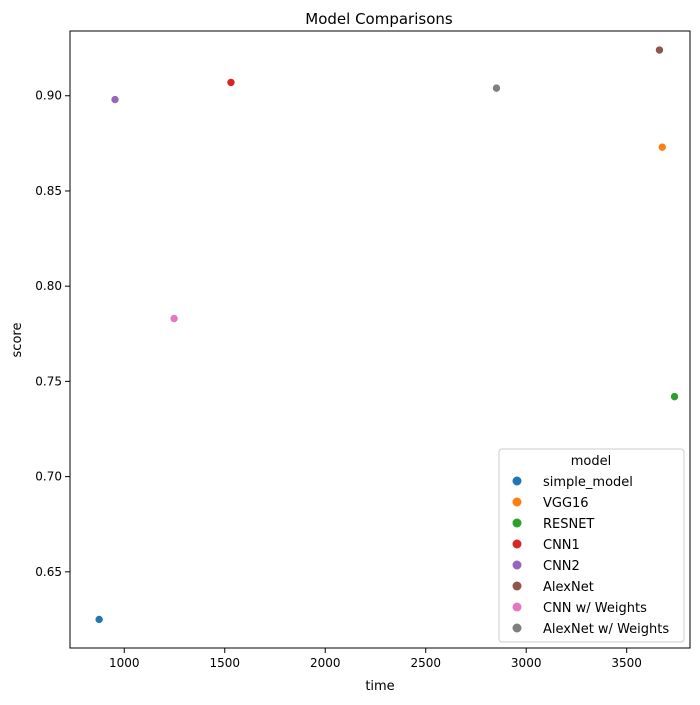  I want to click on legend-label: RESNET, so click(568, 524).